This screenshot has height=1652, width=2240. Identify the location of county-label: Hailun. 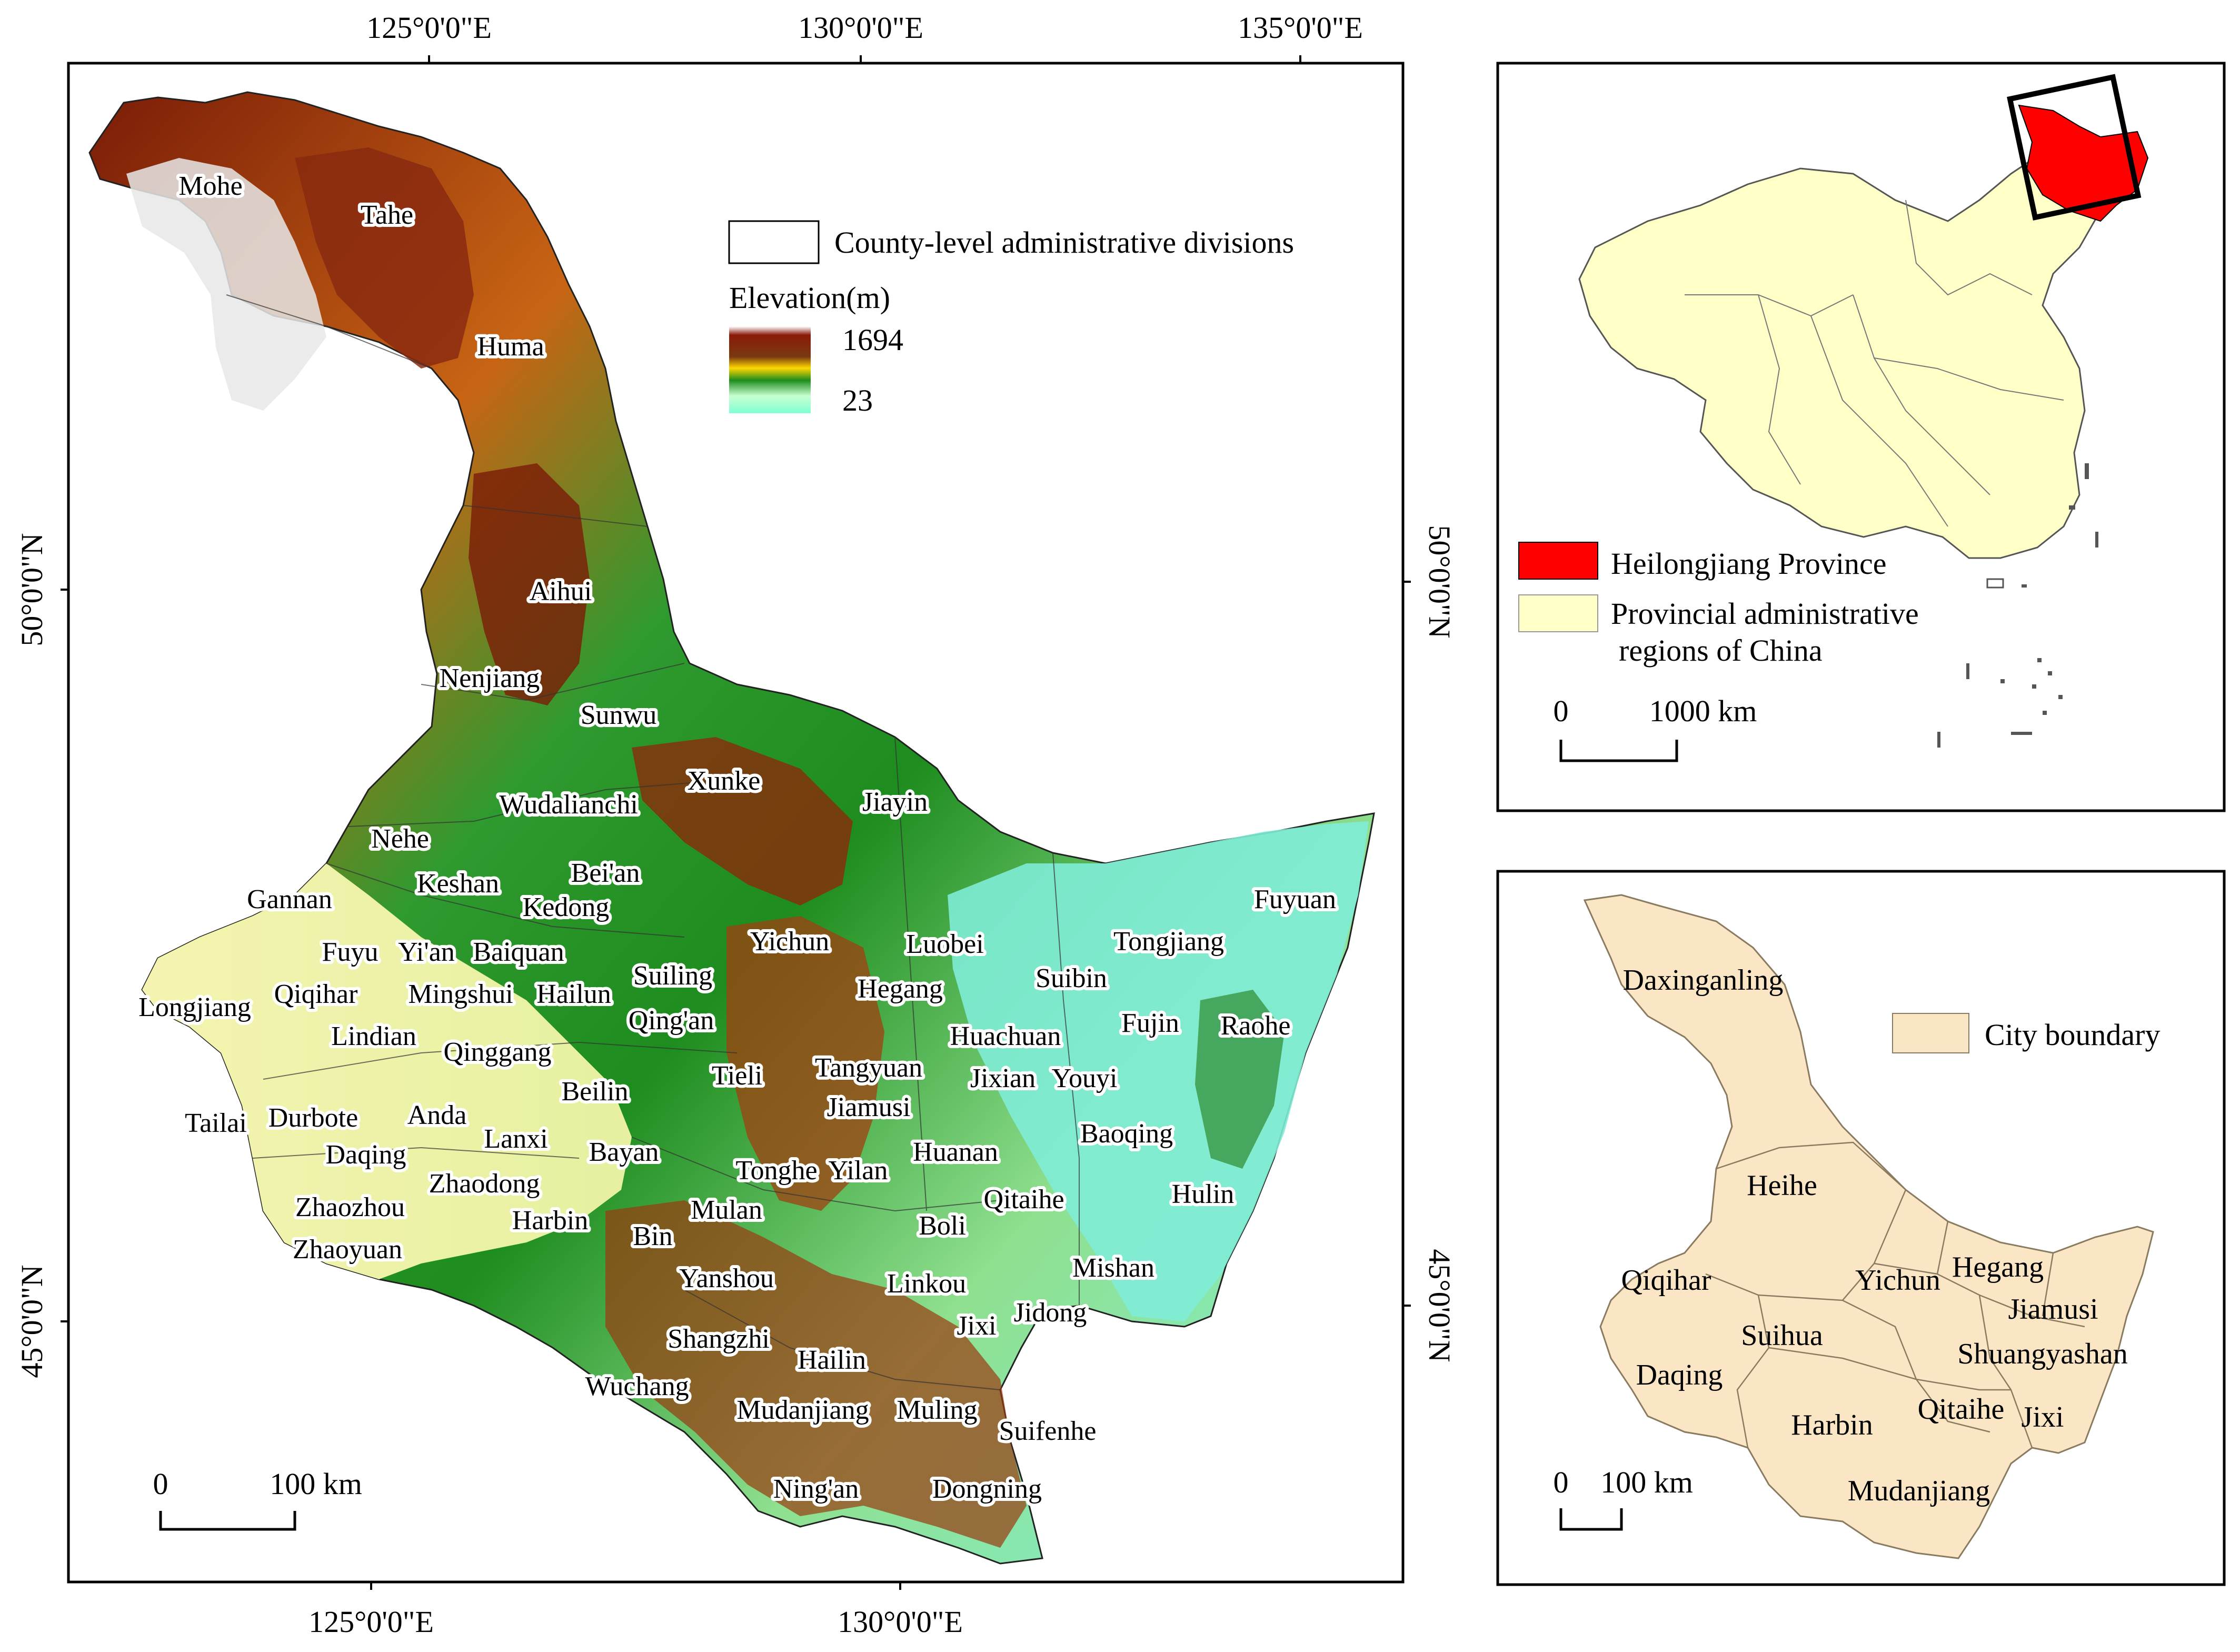
(574, 994).